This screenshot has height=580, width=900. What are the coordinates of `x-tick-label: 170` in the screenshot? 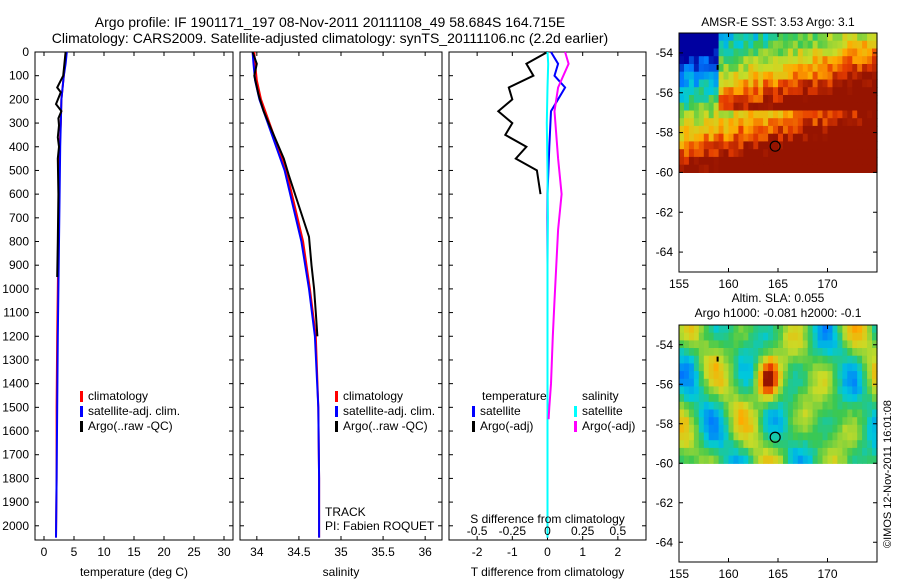 It's located at (827, 573).